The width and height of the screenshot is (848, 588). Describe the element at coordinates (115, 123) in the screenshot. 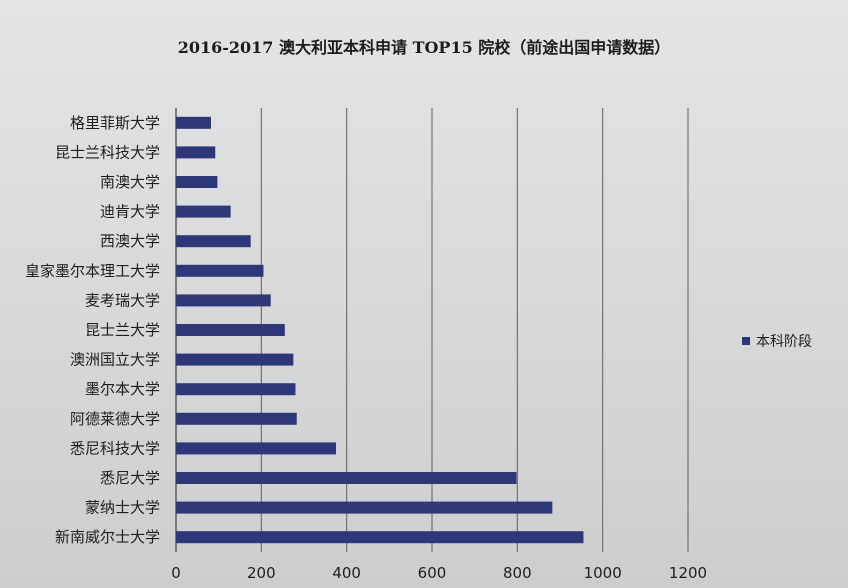

I see `category-label: 格里菲斯大学` at that location.